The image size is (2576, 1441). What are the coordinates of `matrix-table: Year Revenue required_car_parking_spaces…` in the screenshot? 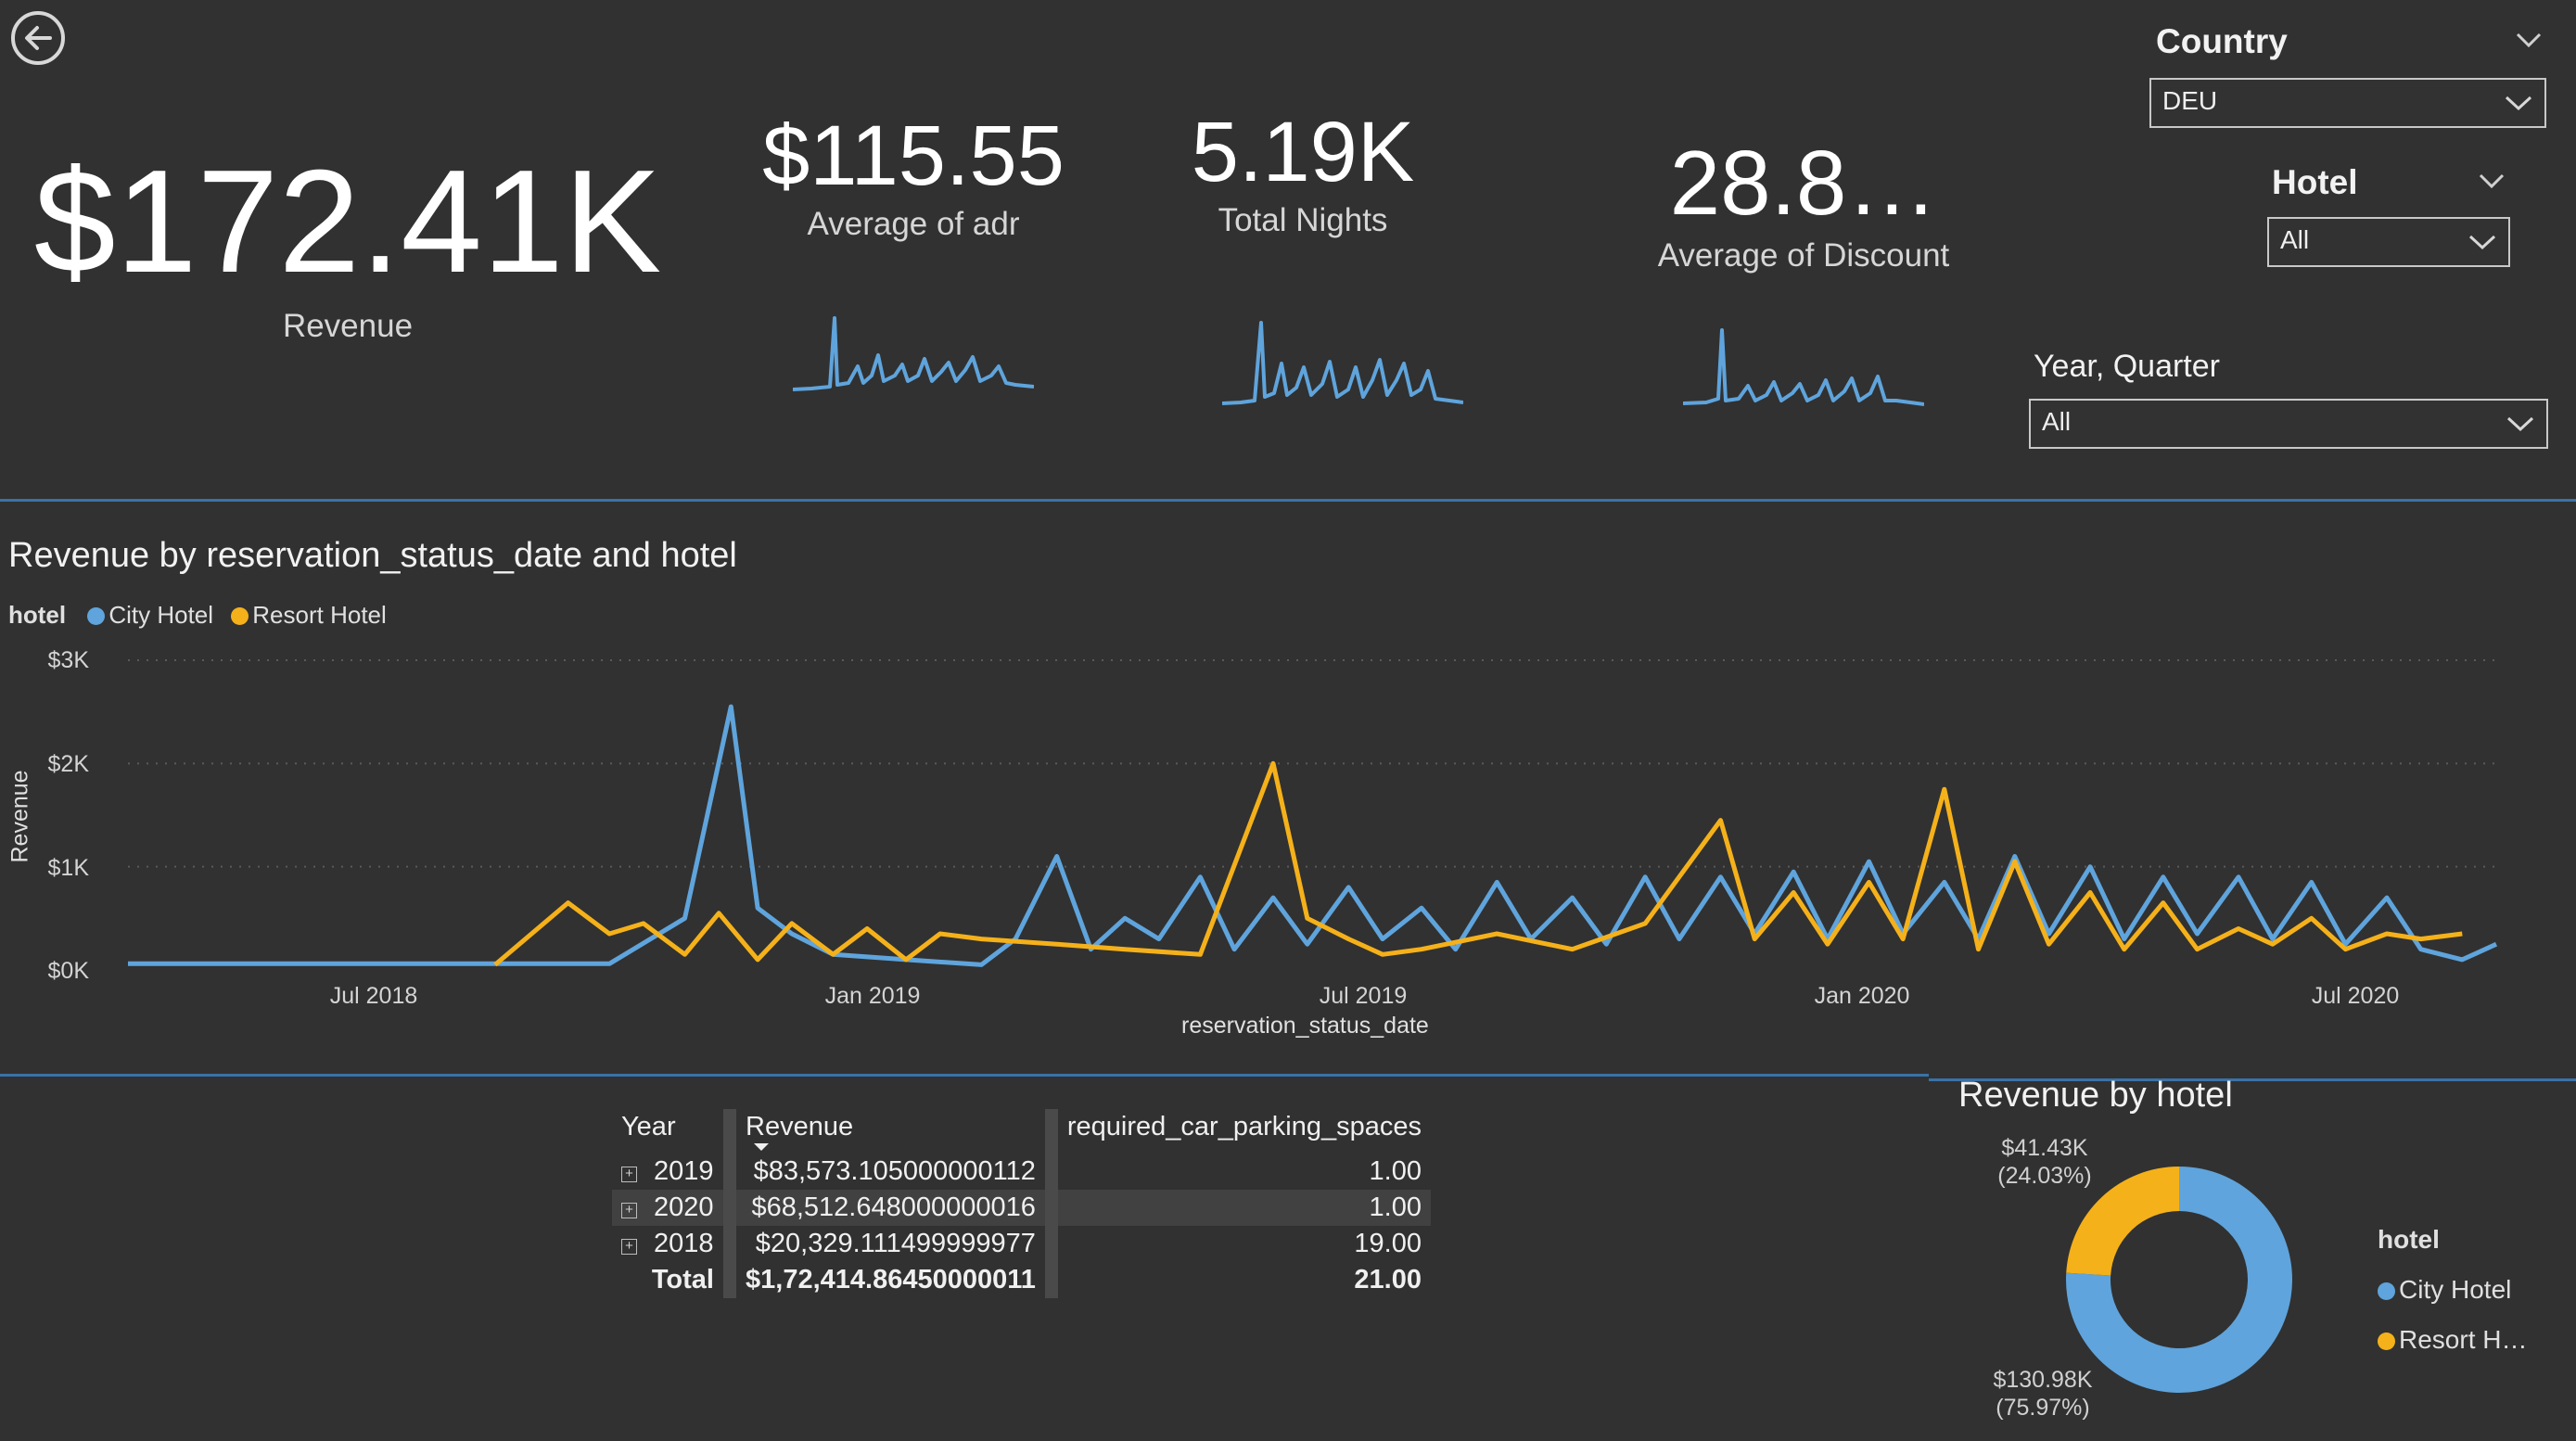 It's located at (1022, 1203).